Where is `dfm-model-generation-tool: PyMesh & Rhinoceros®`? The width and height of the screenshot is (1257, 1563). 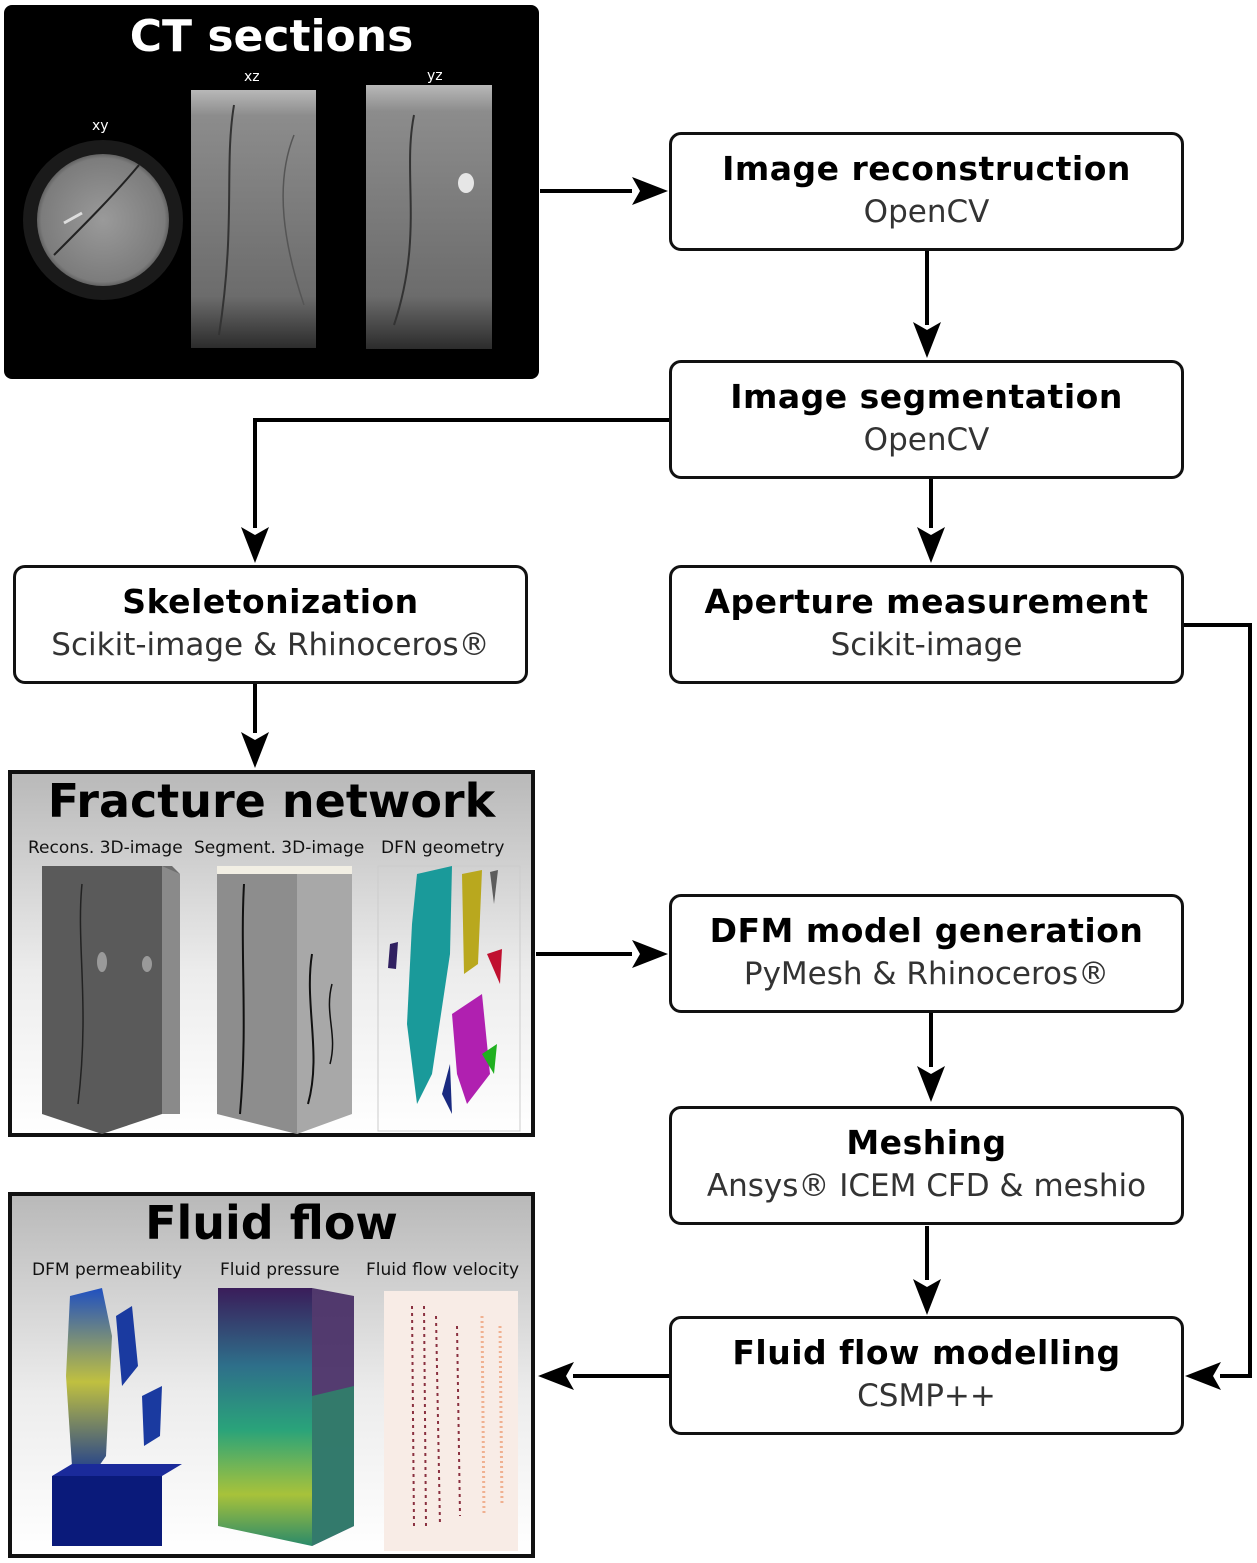 dfm-model-generation-tool: PyMesh & Rhinoceros® is located at coordinates (926, 974).